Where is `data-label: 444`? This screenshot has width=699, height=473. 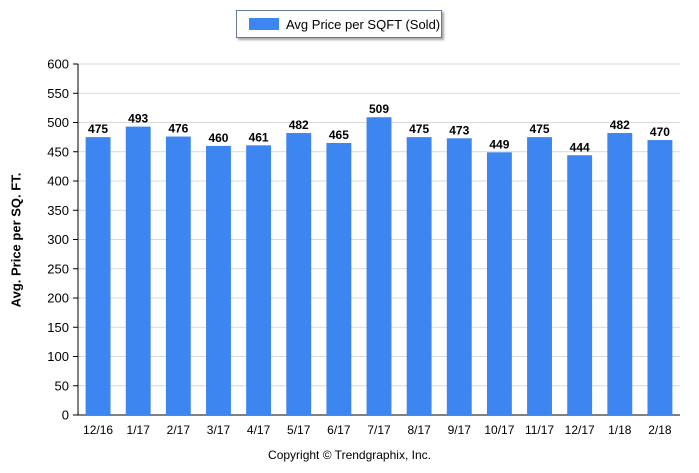
data-label: 444 is located at coordinates (580, 147).